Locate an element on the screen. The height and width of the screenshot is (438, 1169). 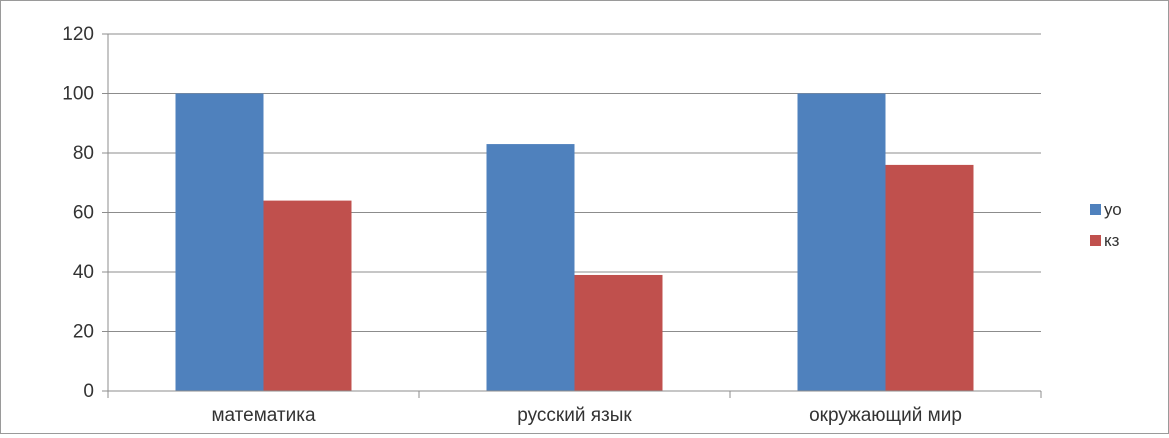
legend: уо кз is located at coordinates (1106, 225).